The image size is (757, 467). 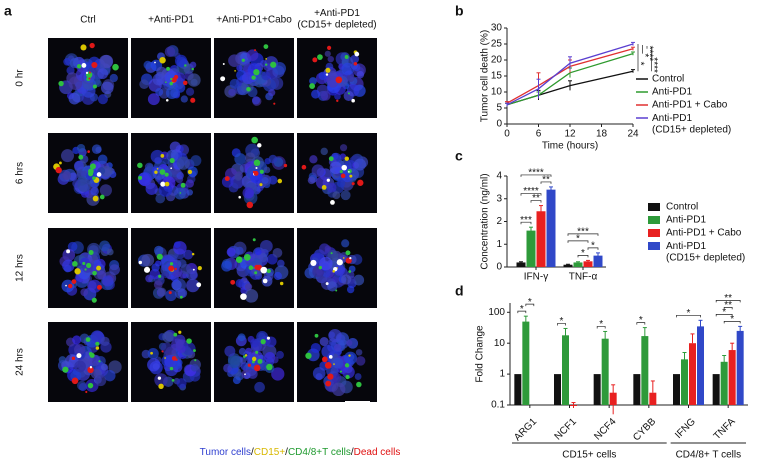 I want to click on y-tick-label: 0, so click(x=499, y=124).